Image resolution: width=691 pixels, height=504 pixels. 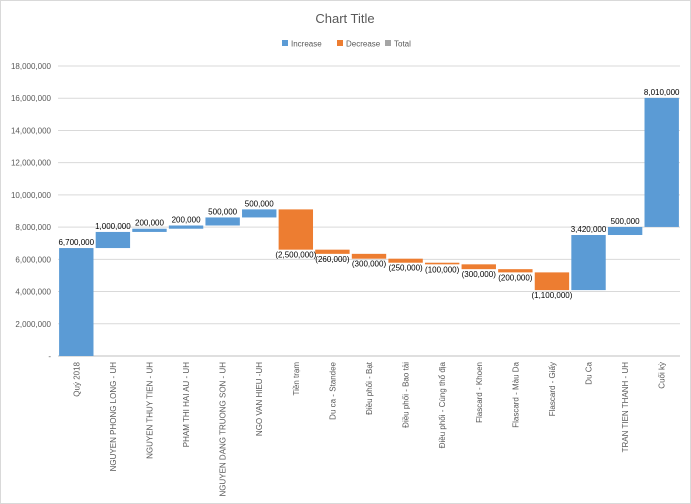 What do you see at coordinates (306, 44) in the screenshot?
I see `legend-label-increase: Increase` at bounding box center [306, 44].